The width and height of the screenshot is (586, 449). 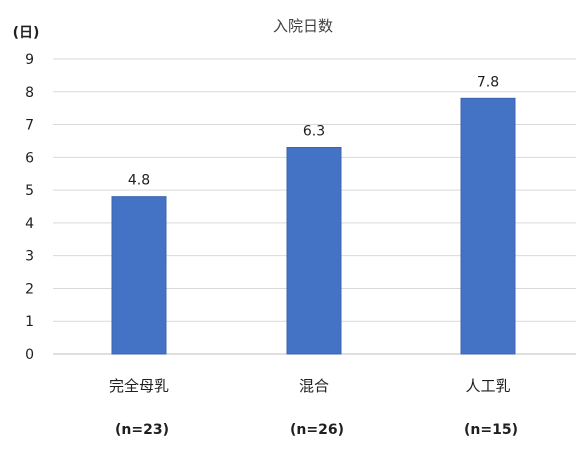 What do you see at coordinates (303, 26) in the screenshot?
I see `chart-title: 入院日数` at bounding box center [303, 26].